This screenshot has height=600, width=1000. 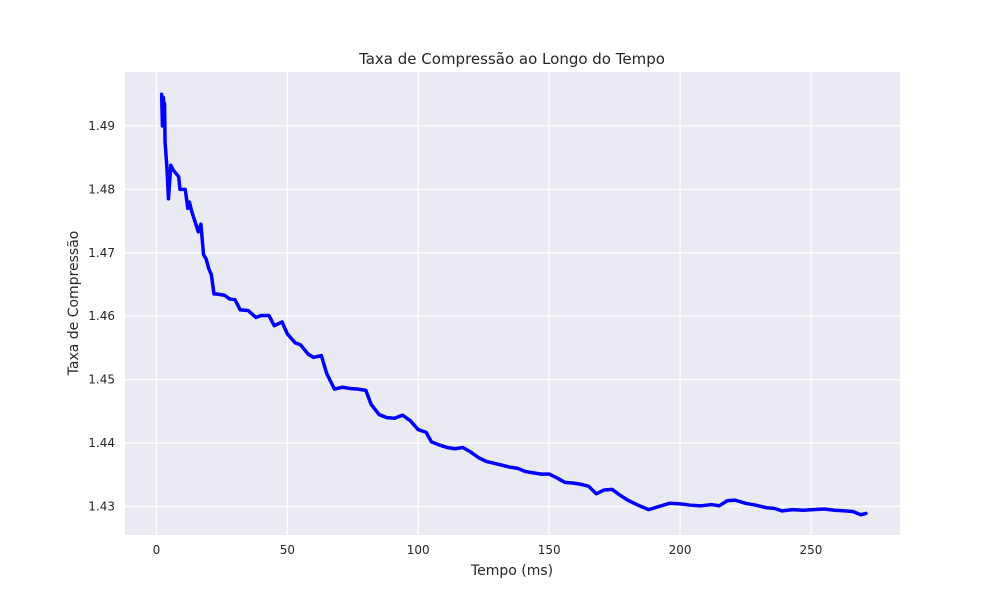 I want to click on y-axis-ticks: 1.43 1.44 1.45 1.46 1.47 1.48 1.49, so click(x=101, y=316).